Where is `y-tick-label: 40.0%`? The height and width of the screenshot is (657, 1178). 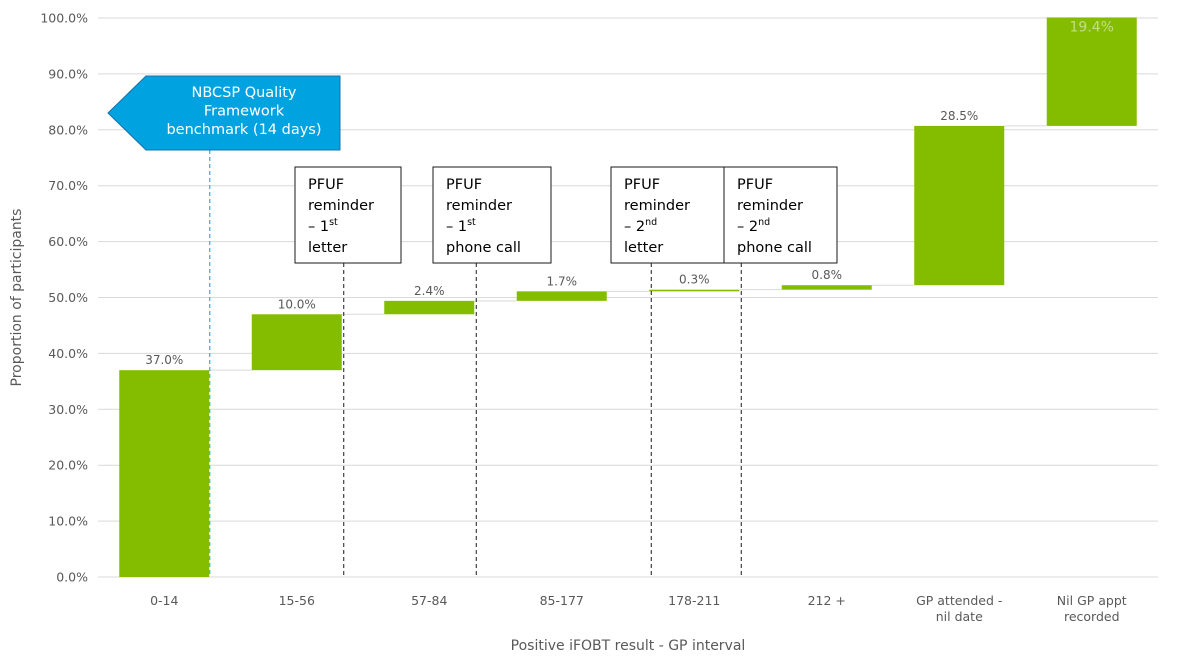 y-tick-label: 40.0% is located at coordinates (68, 353).